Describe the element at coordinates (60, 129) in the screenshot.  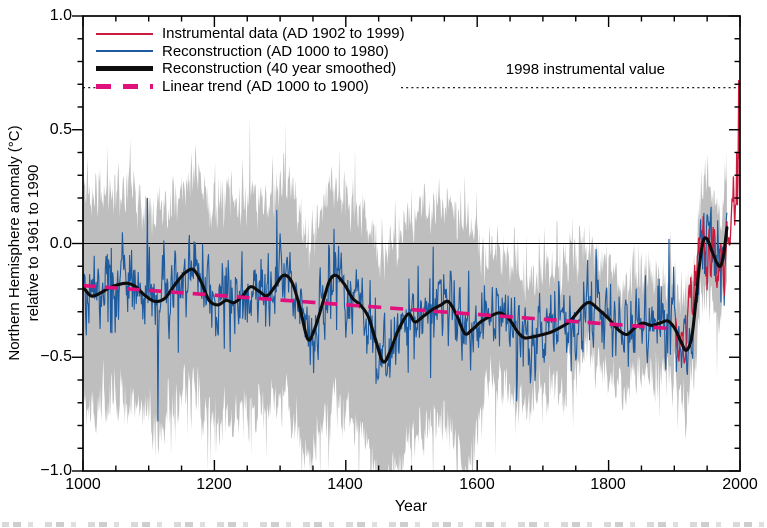
I see `y-tick-label: 0.5` at that location.